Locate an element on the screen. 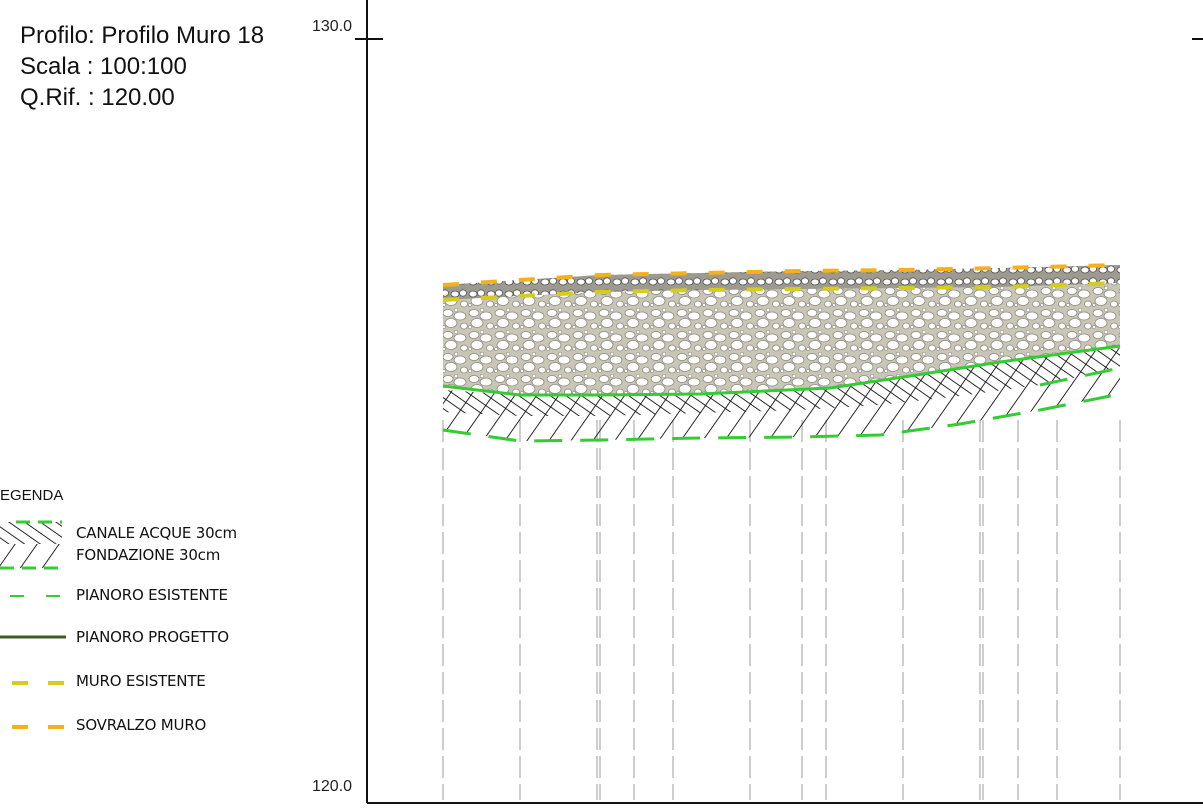 This screenshot has width=1203, height=810. axis-top-label: 130.0 is located at coordinates (332, 26).